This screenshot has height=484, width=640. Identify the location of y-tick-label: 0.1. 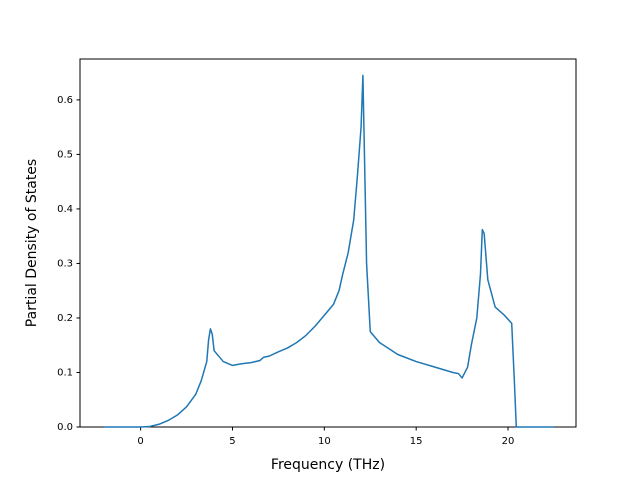
(65, 372).